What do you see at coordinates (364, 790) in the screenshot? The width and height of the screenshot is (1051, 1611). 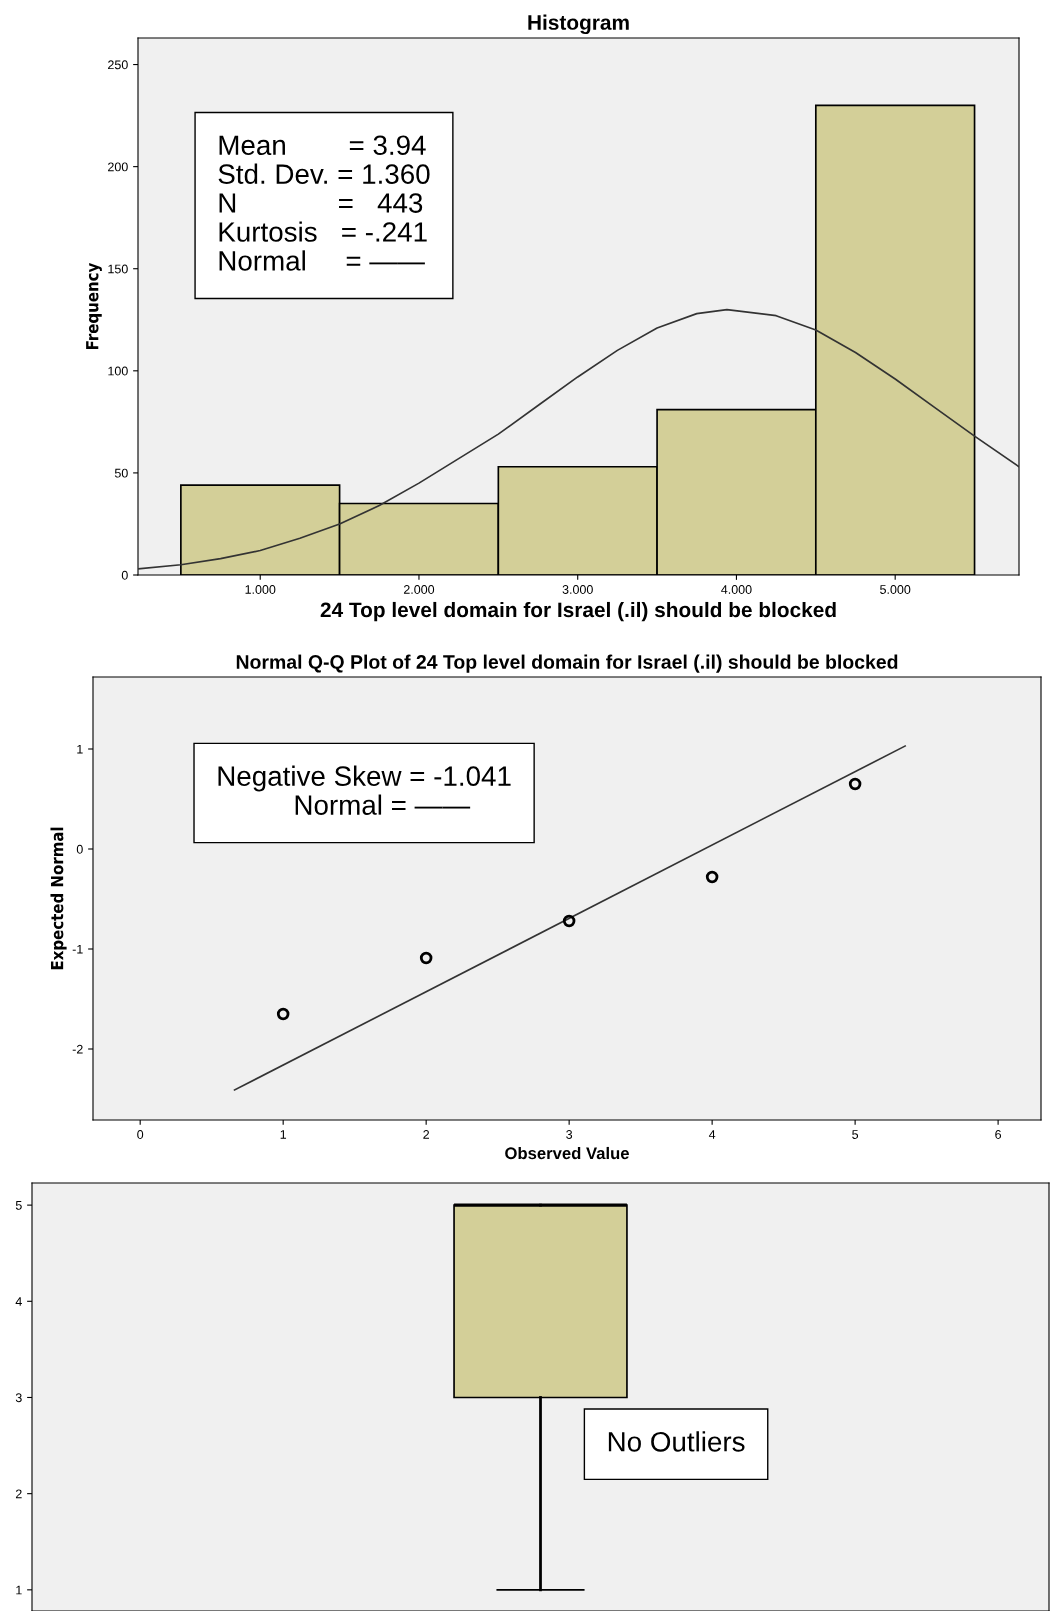 I see `annotation: Negative Skew = -1.041 Normal = ——` at bounding box center [364, 790].